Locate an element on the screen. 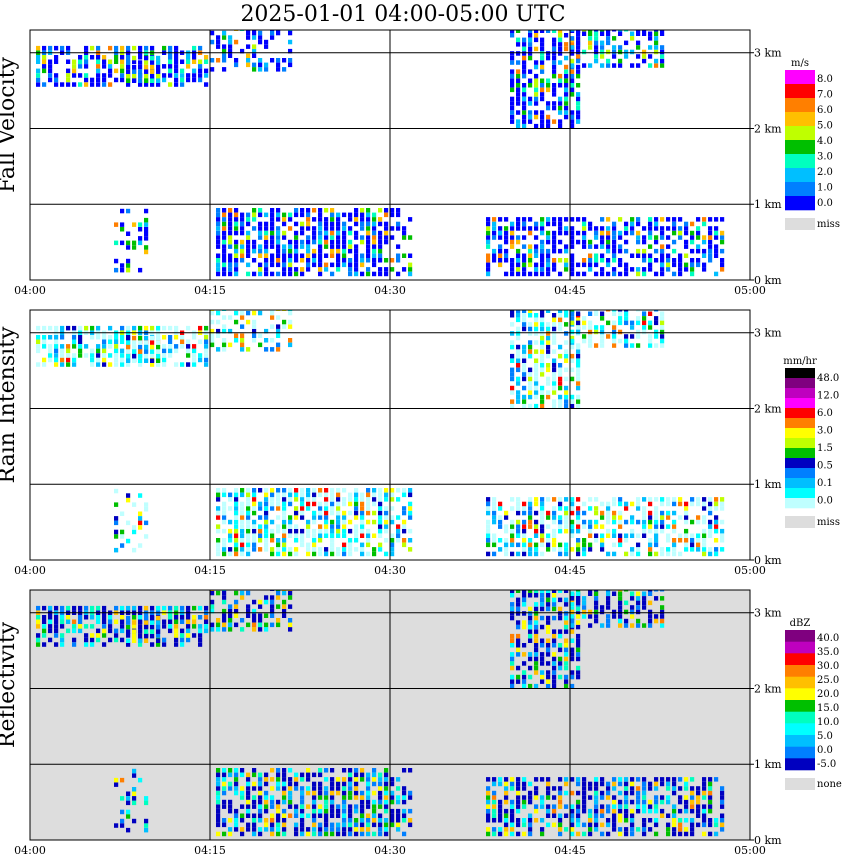 This screenshot has height=868, width=850. legend-label: 8.0 is located at coordinates (825, 79).